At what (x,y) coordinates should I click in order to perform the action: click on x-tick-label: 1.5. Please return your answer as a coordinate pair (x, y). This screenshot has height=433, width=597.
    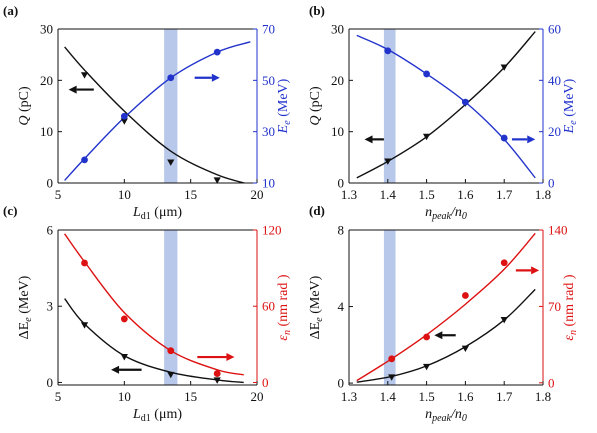
    Looking at the image, I should click on (426, 194).